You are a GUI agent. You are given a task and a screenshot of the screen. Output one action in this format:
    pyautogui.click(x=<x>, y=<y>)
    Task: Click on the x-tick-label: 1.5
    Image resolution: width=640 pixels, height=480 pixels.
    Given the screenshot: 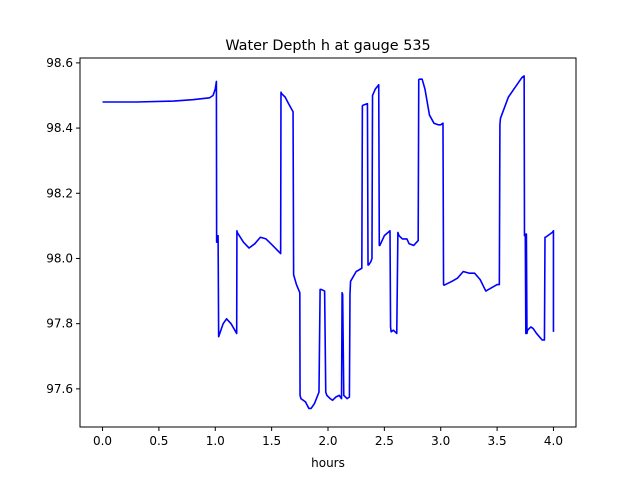 What is the action you would take?
    pyautogui.click(x=271, y=441)
    